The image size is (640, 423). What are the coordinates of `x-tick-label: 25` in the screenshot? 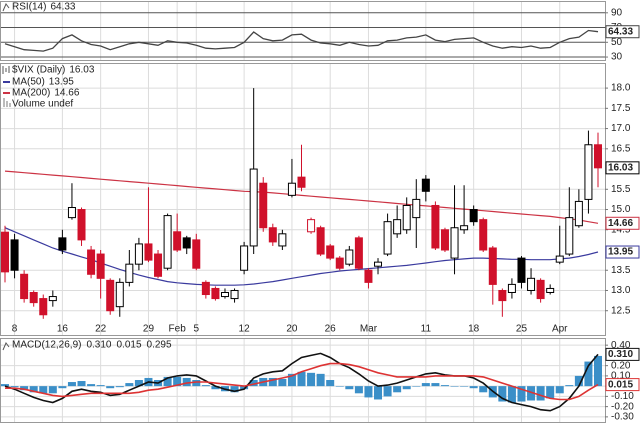 It's located at (522, 329).